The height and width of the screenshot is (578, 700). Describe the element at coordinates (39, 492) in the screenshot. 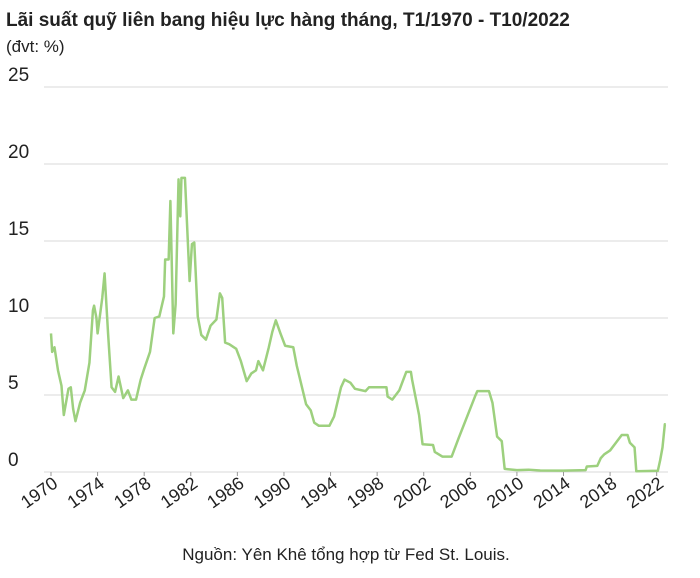

I see `x-tick-label: 1970` at that location.